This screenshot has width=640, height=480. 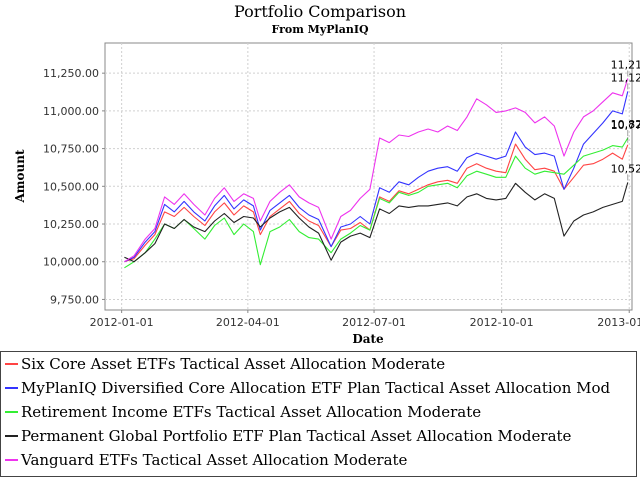 I want to click on end-value-label: 11,215, so click(x=625, y=64).